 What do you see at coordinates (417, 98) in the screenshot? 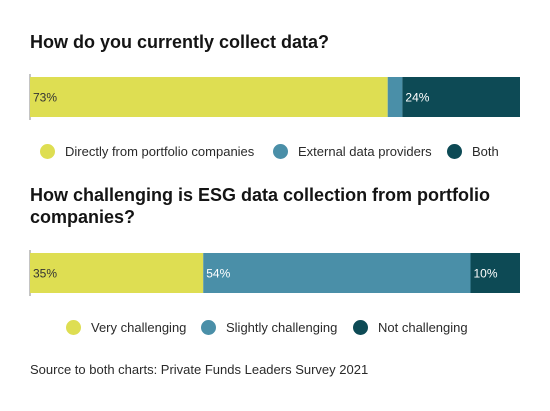
I see `chart1-data-label-3: 24%` at bounding box center [417, 98].